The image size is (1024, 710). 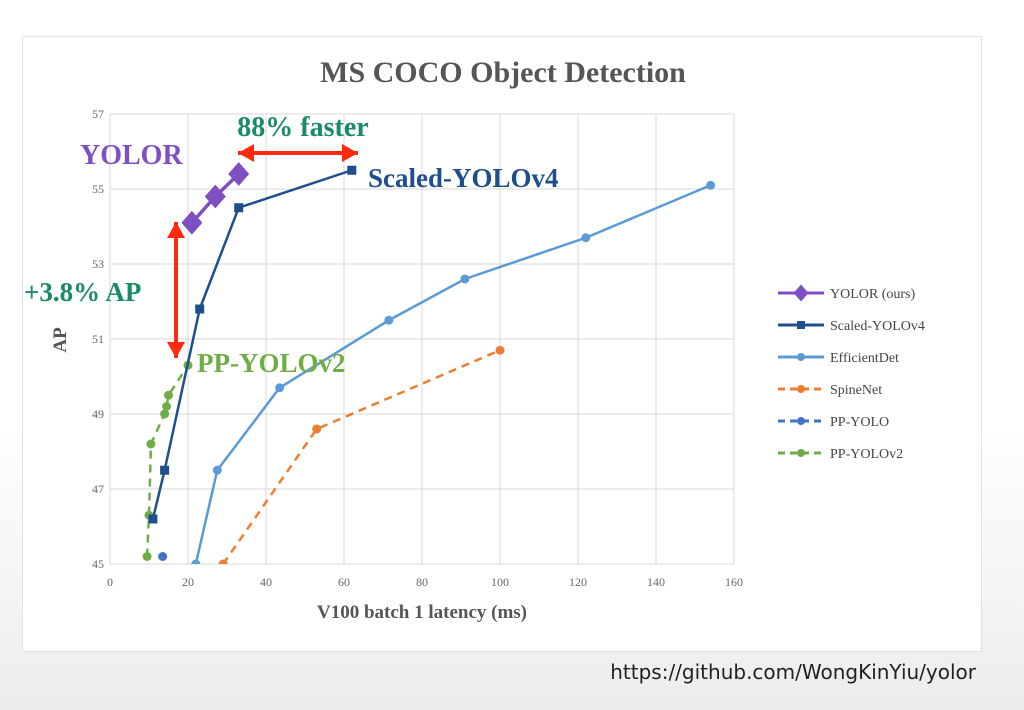 What do you see at coordinates (110, 582) in the screenshot?
I see `x-tick-label: 0` at bounding box center [110, 582].